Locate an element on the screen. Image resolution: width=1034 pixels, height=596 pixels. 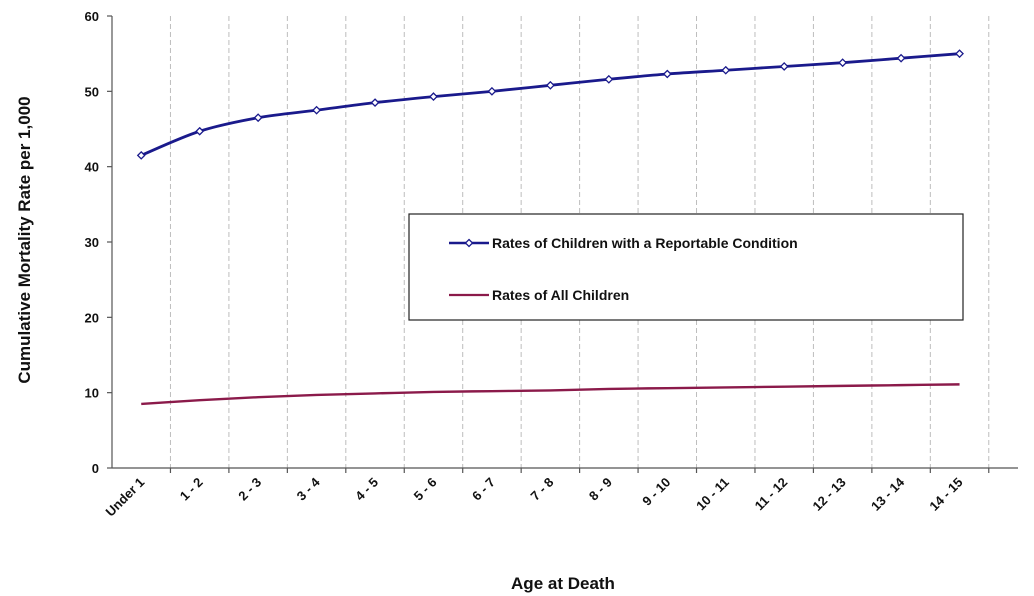
y-axis-title: Cumulative Mortality Rate per 1,000 is located at coordinates (24, 239).